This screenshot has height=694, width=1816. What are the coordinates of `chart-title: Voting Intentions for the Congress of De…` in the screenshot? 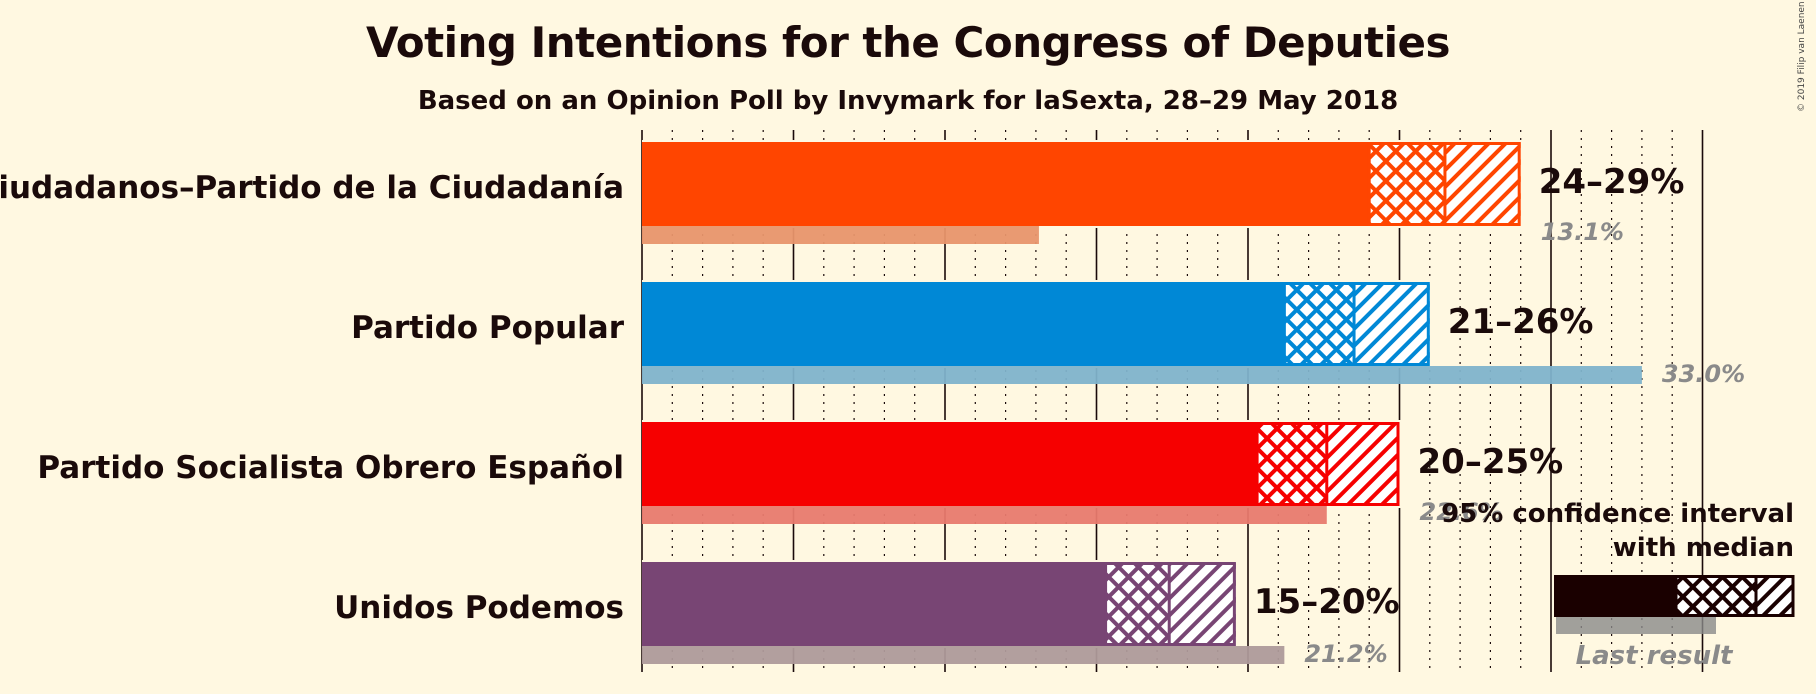 It's located at (908, 42).